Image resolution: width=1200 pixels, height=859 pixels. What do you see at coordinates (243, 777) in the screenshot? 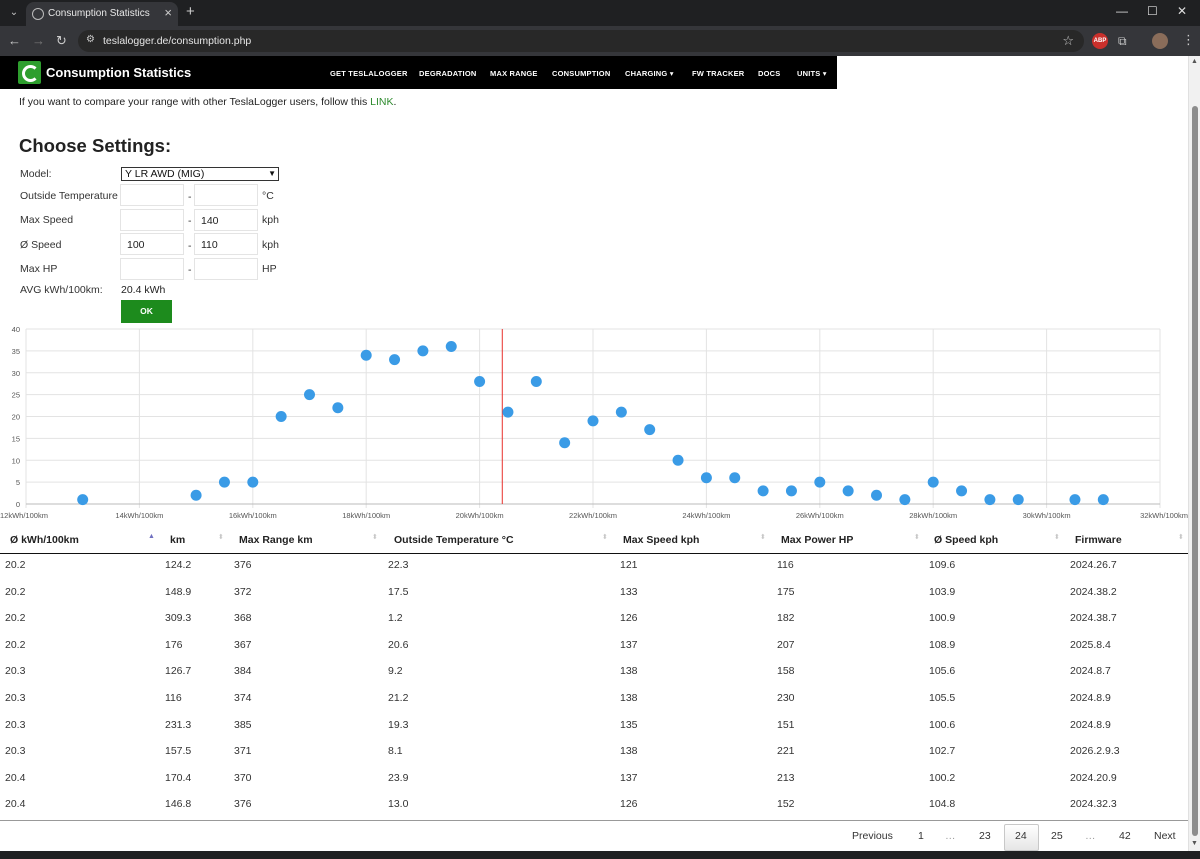
I see `table-cell: 370` at bounding box center [243, 777].